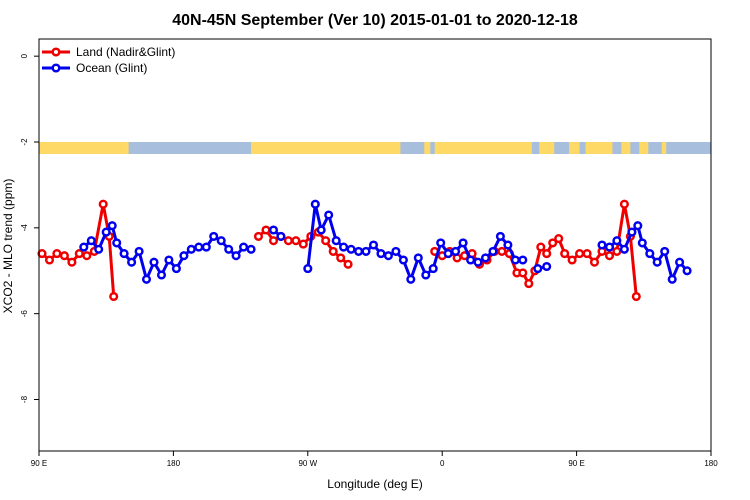 The image size is (750, 500). Describe the element at coordinates (442, 463) in the screenshot. I see `x-tick-label: 0` at that location.